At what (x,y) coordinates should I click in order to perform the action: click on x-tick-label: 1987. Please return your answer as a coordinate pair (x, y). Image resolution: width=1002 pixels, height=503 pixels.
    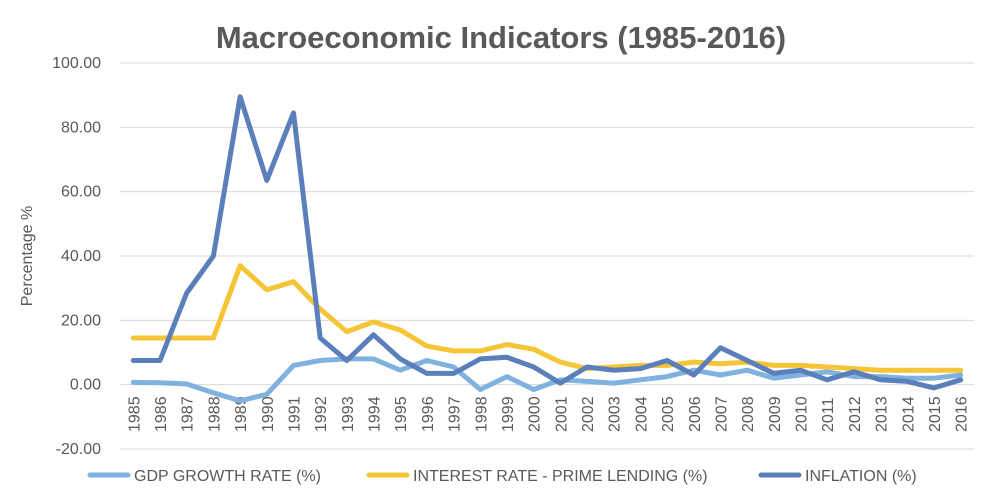
    Looking at the image, I should click on (188, 414).